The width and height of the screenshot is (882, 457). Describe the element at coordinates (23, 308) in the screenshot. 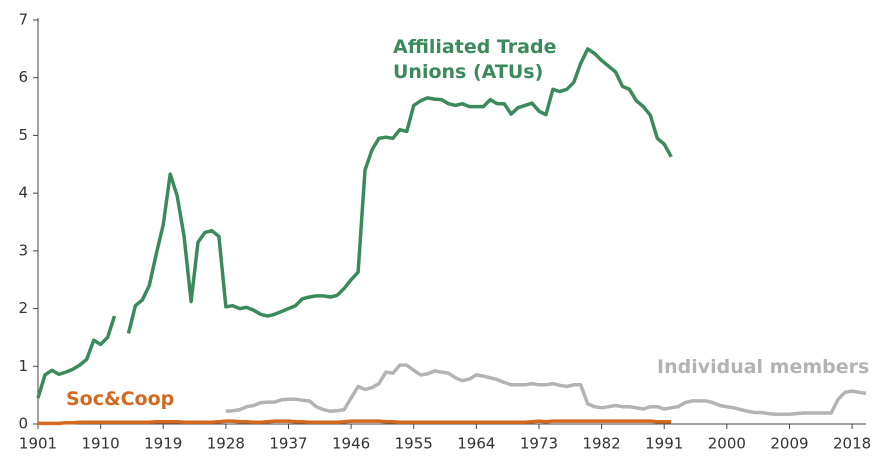

I see `y-tick-label: 2` at that location.